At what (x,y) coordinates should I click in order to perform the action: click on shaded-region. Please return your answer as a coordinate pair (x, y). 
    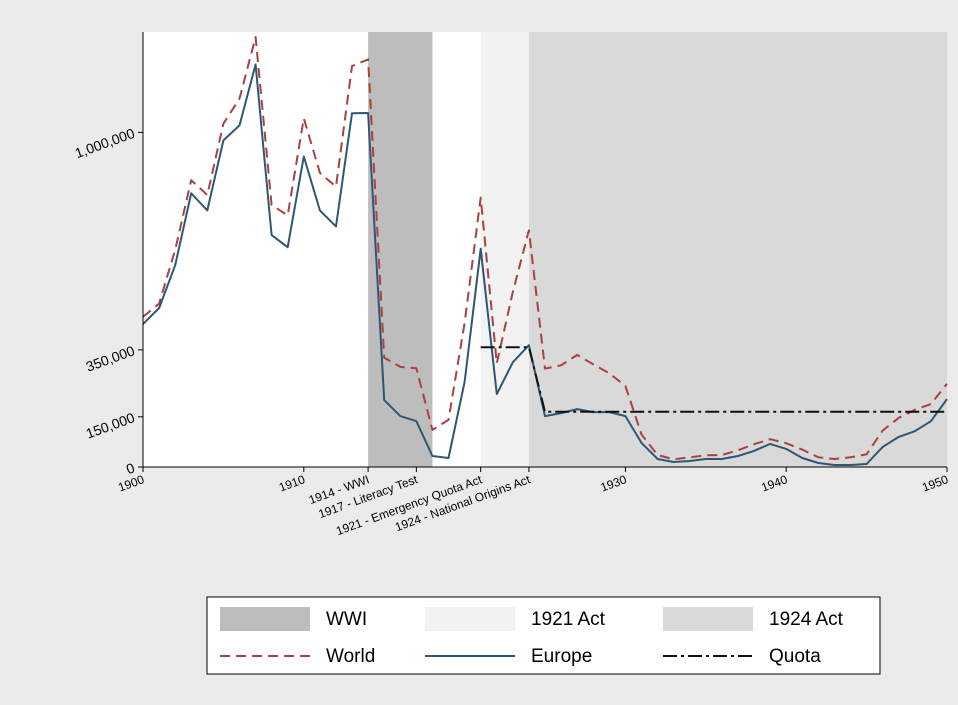
    Looking at the image, I should click on (504, 249).